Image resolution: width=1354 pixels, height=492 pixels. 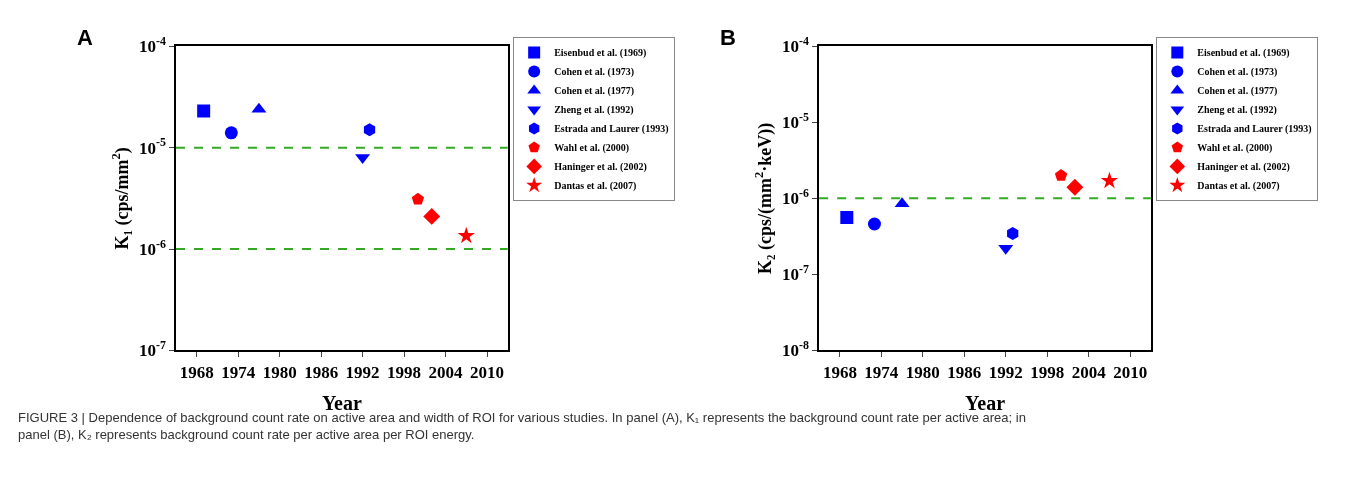 I want to click on chart-title: B, so click(x=728, y=37).